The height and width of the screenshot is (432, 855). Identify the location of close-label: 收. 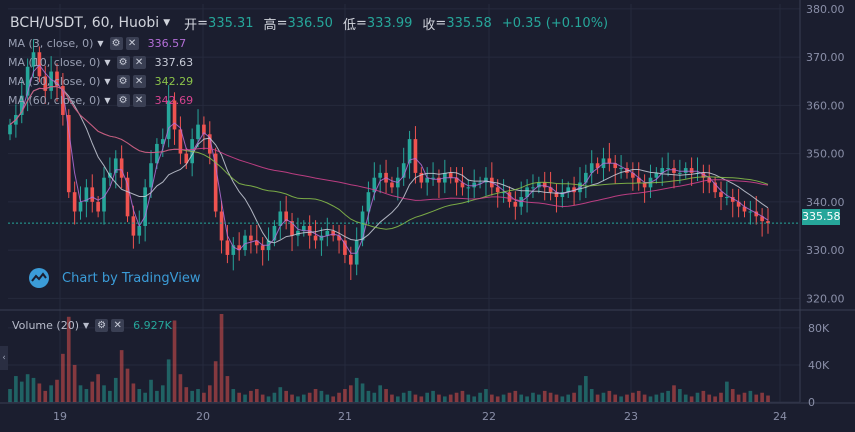
(429, 25).